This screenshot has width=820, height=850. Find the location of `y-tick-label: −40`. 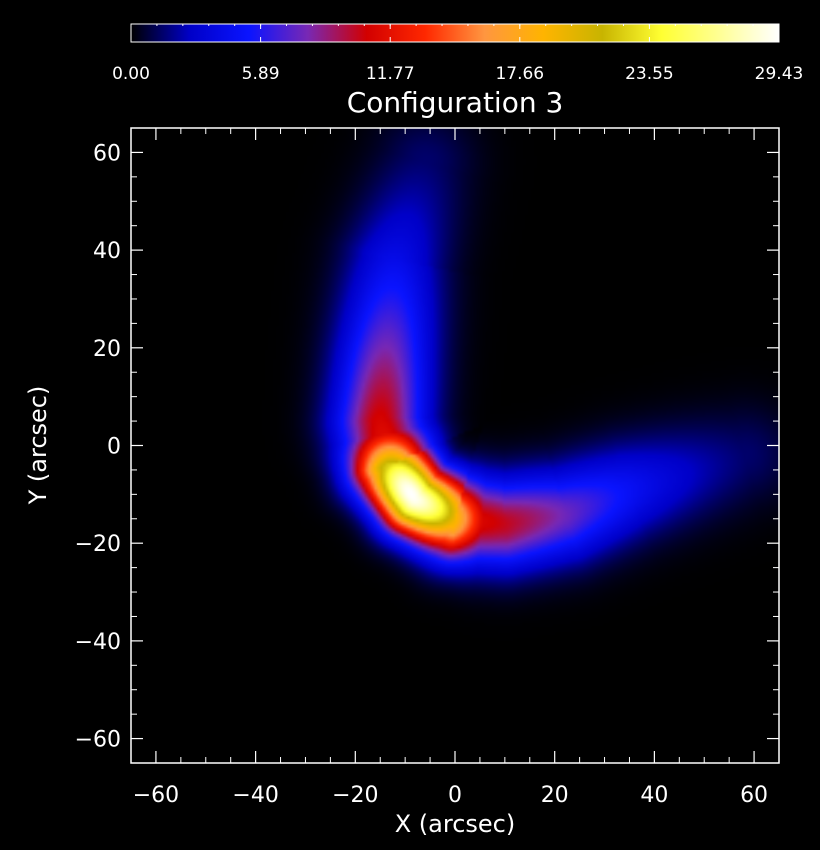

y-tick-label: −40 is located at coordinates (98, 642).